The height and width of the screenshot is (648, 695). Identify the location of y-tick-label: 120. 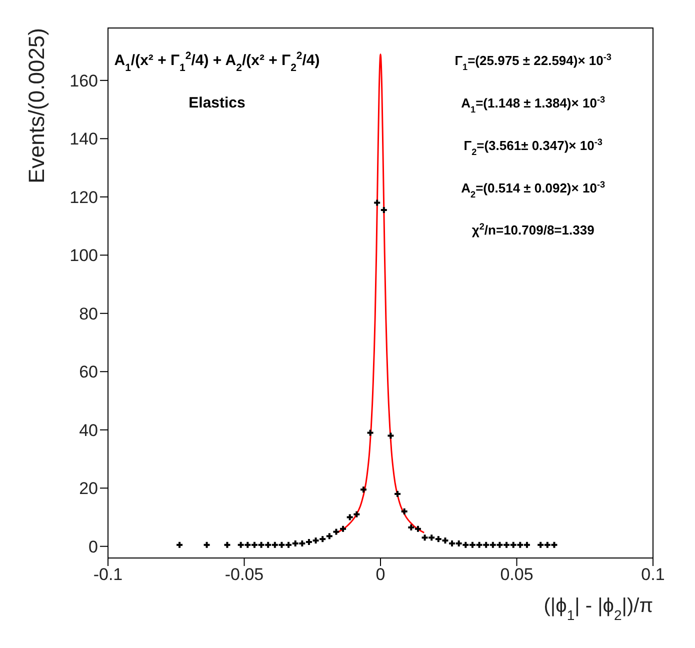
(84, 197).